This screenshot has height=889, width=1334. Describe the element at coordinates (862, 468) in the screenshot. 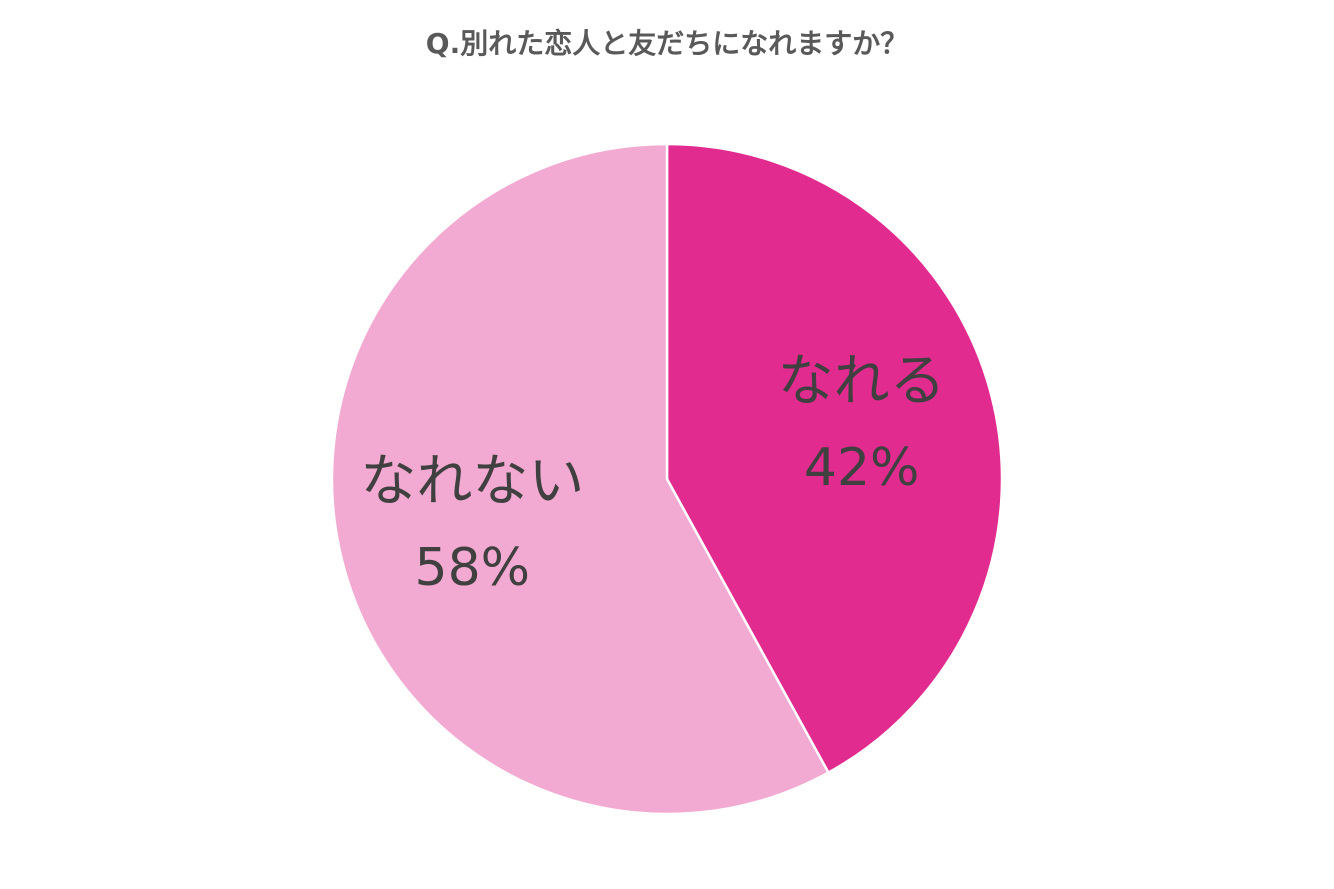

I see `value-label: 42%` at that location.